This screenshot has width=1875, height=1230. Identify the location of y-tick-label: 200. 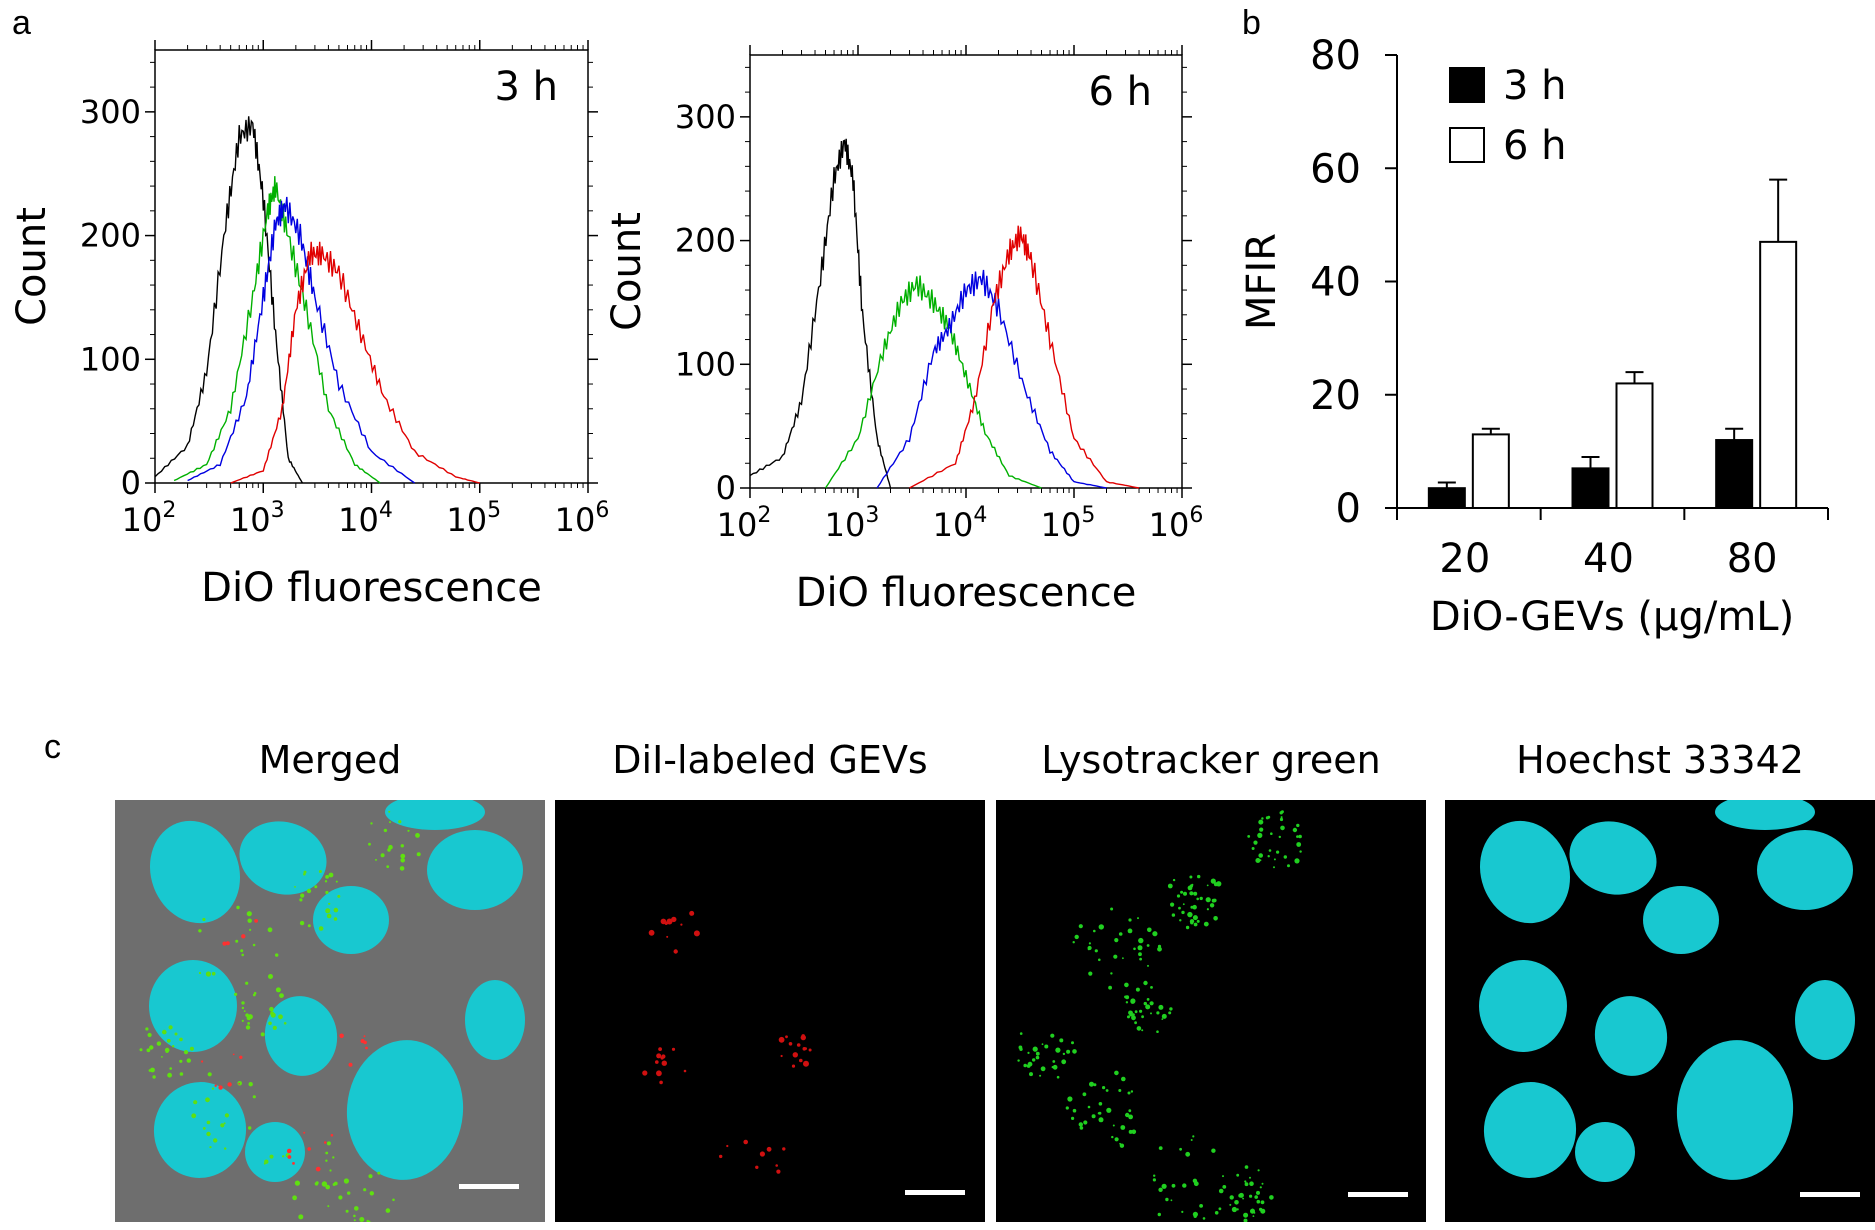
(705, 241).